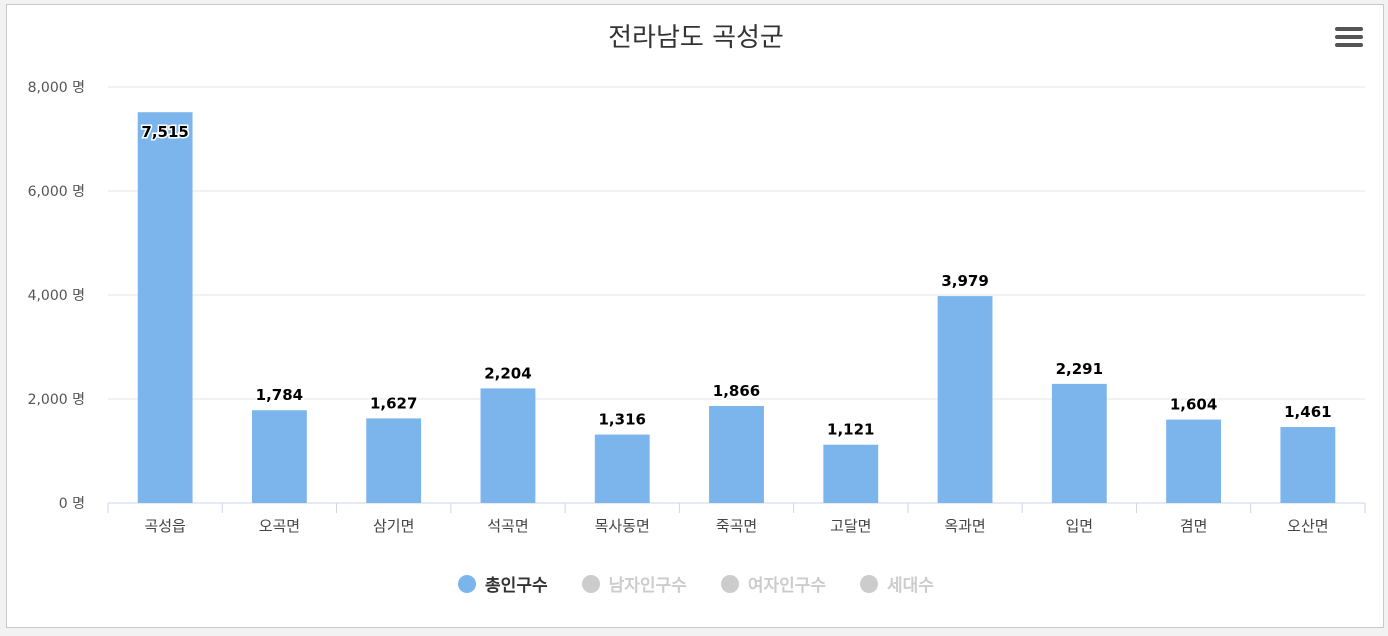 Image resolution: width=1388 pixels, height=636 pixels. Describe the element at coordinates (393, 403) in the screenshot. I see `data-label: 1,627` at that location.